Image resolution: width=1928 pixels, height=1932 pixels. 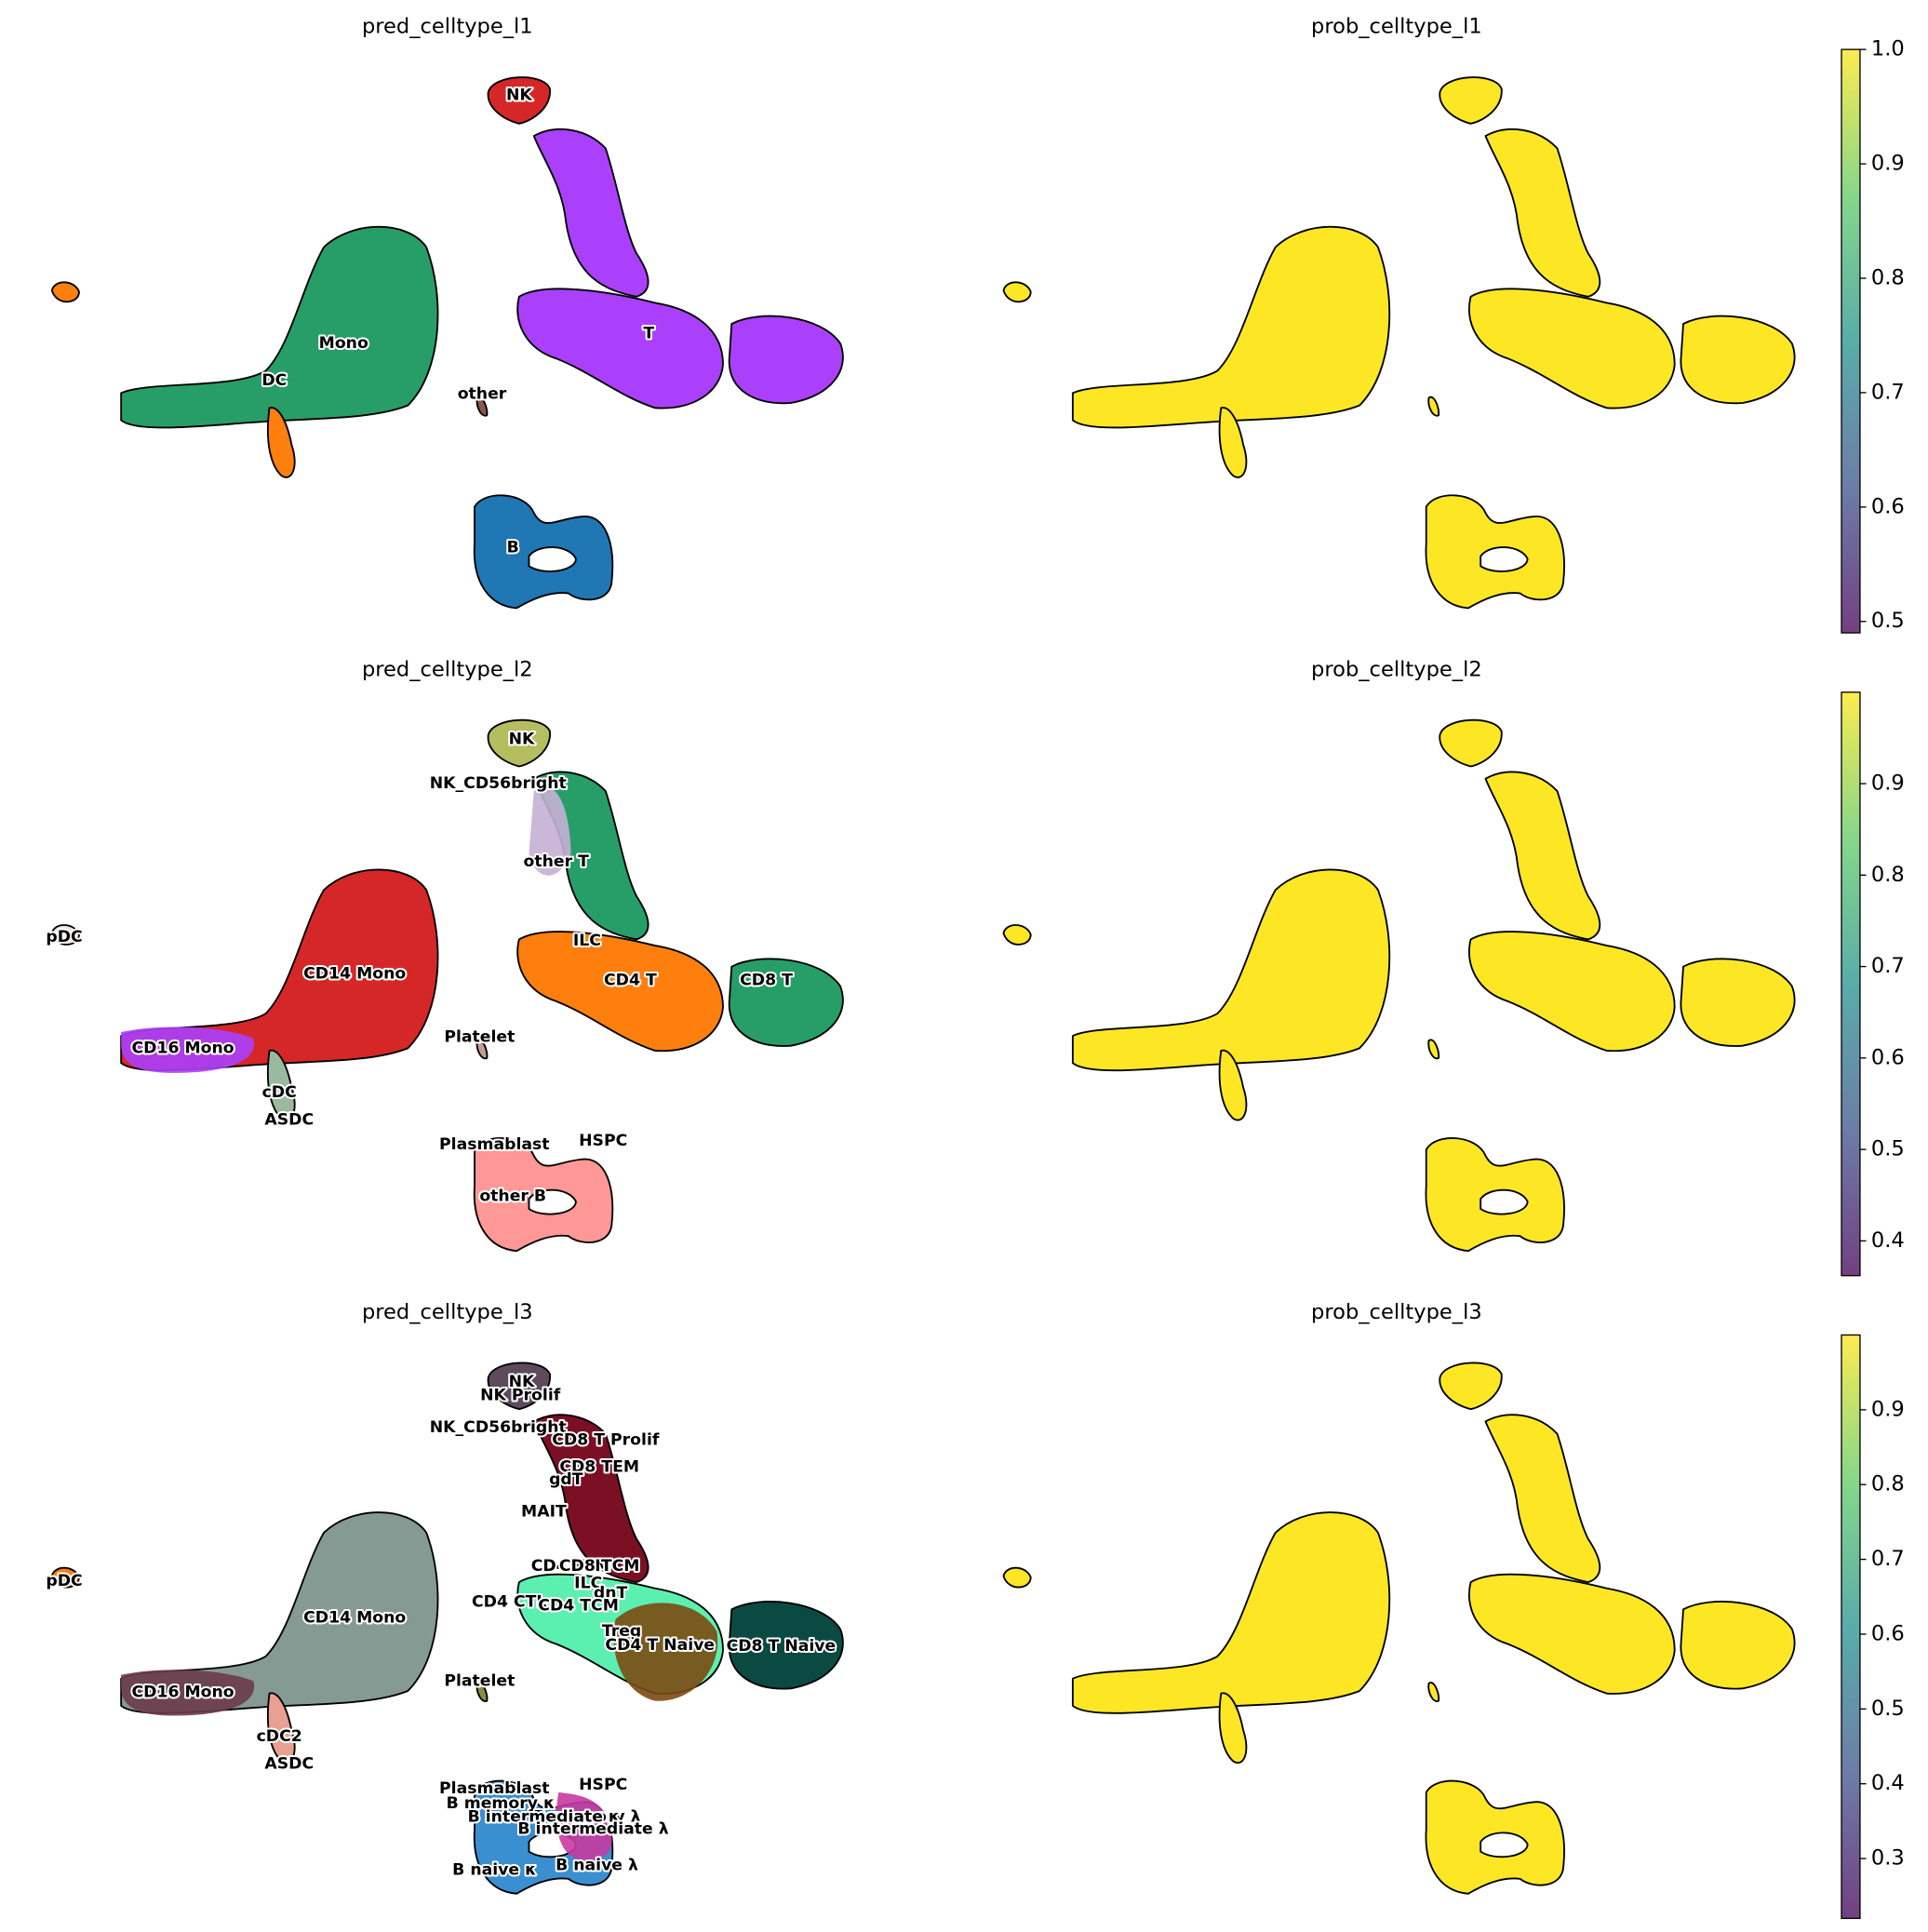 I want to click on cluster-label: CD4 TCM, so click(x=578, y=1605).